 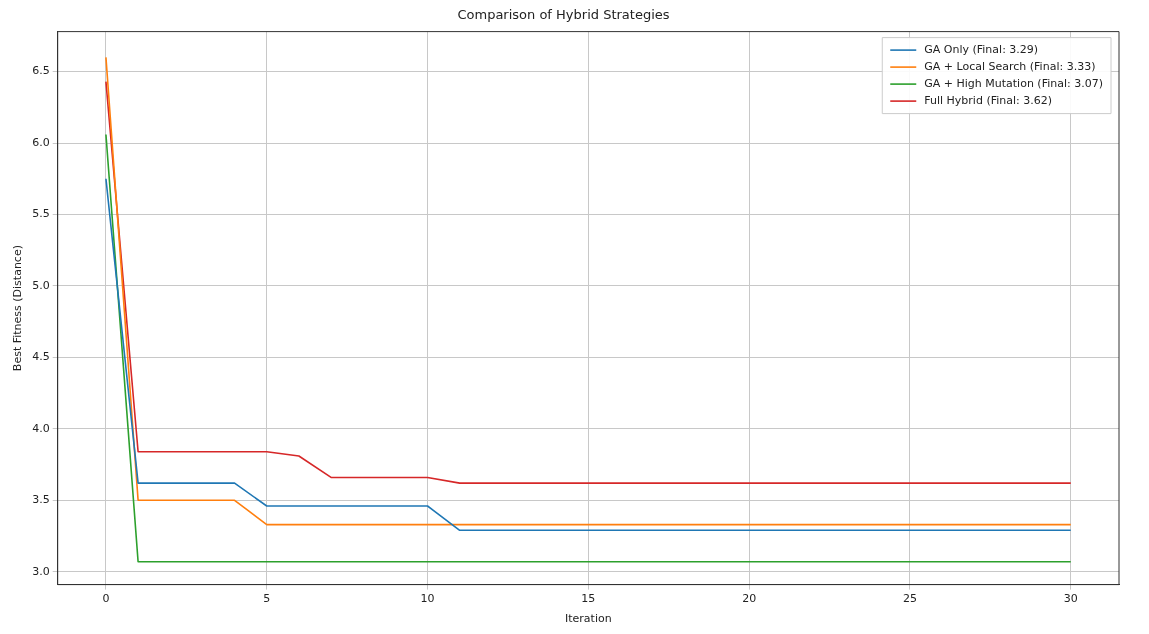 What do you see at coordinates (41, 428) in the screenshot?
I see `y-tick-label: 4.0` at bounding box center [41, 428].